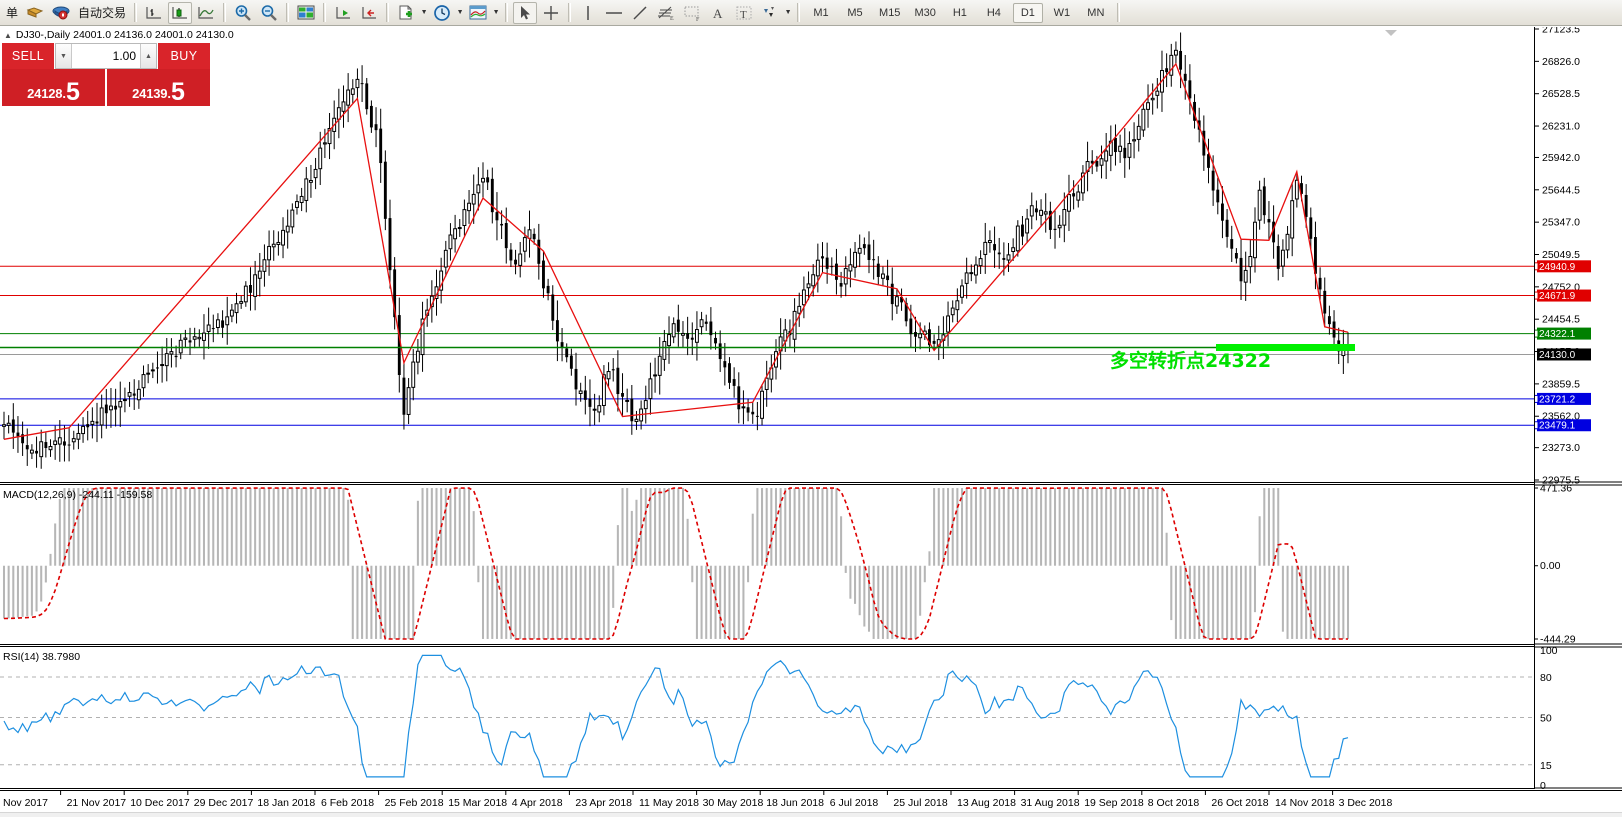  What do you see at coordinates (1546, 678) in the screenshot?
I see `svg-text: 80` at bounding box center [1546, 678].